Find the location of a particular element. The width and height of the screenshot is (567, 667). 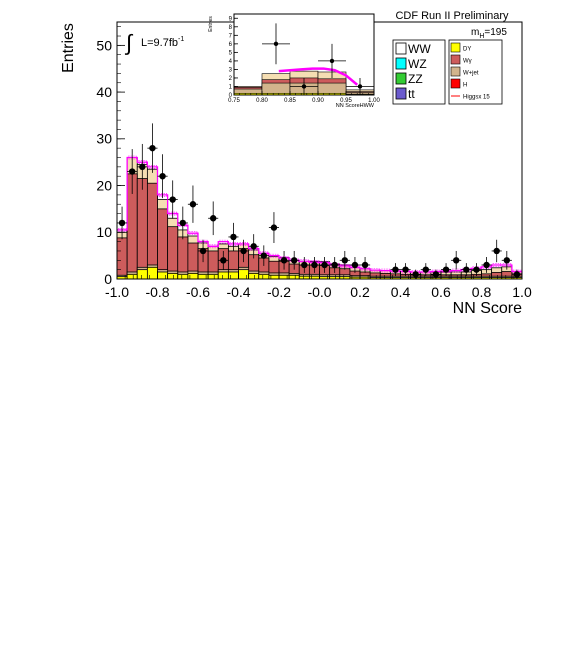

inset-y-tick-label-7: 7 is located at coordinates (231, 36).